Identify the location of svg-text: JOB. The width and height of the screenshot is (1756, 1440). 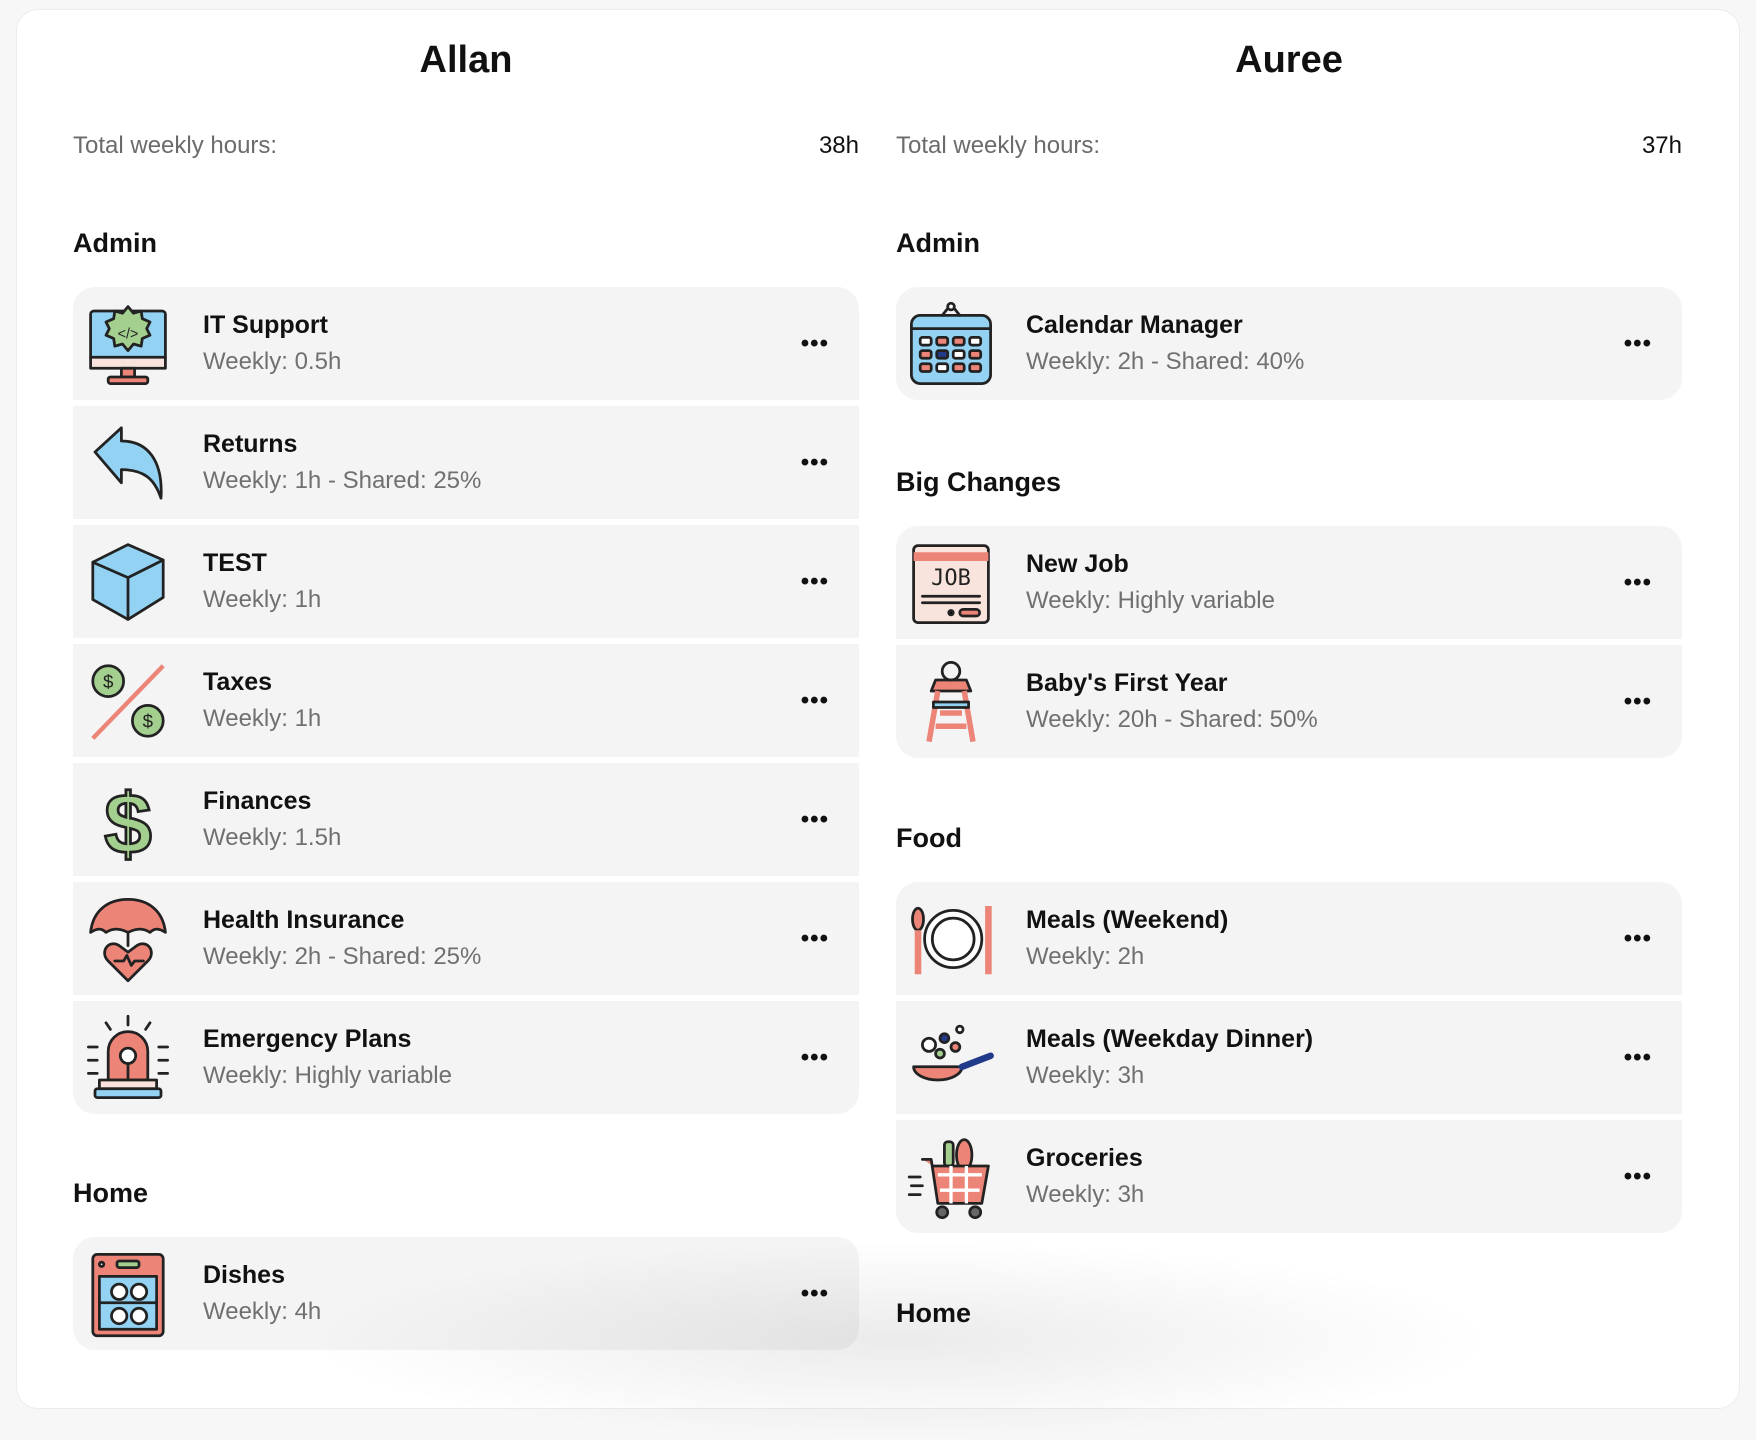
(951, 578).